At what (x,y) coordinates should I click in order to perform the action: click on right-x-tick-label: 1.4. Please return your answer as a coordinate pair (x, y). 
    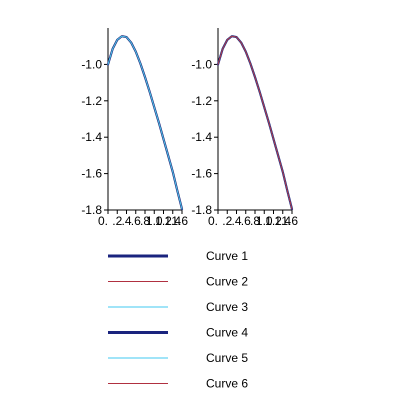
    Looking at the image, I should click on (282, 221).